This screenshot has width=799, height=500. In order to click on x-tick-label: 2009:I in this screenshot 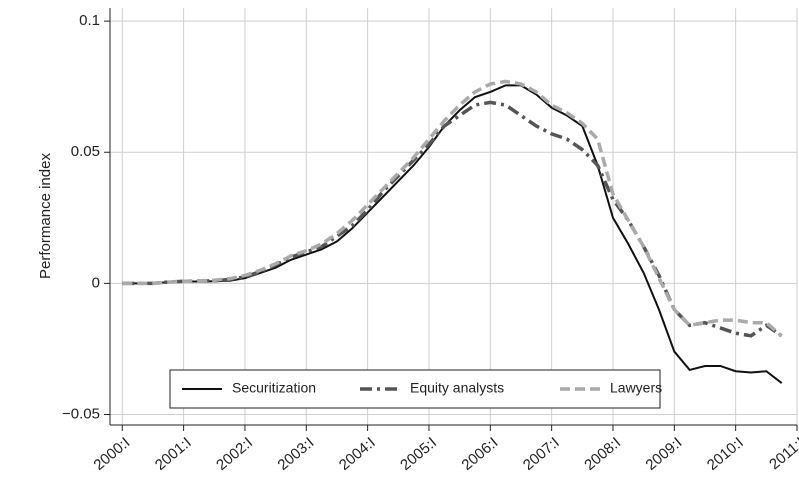, I will do `click(664, 454)`.